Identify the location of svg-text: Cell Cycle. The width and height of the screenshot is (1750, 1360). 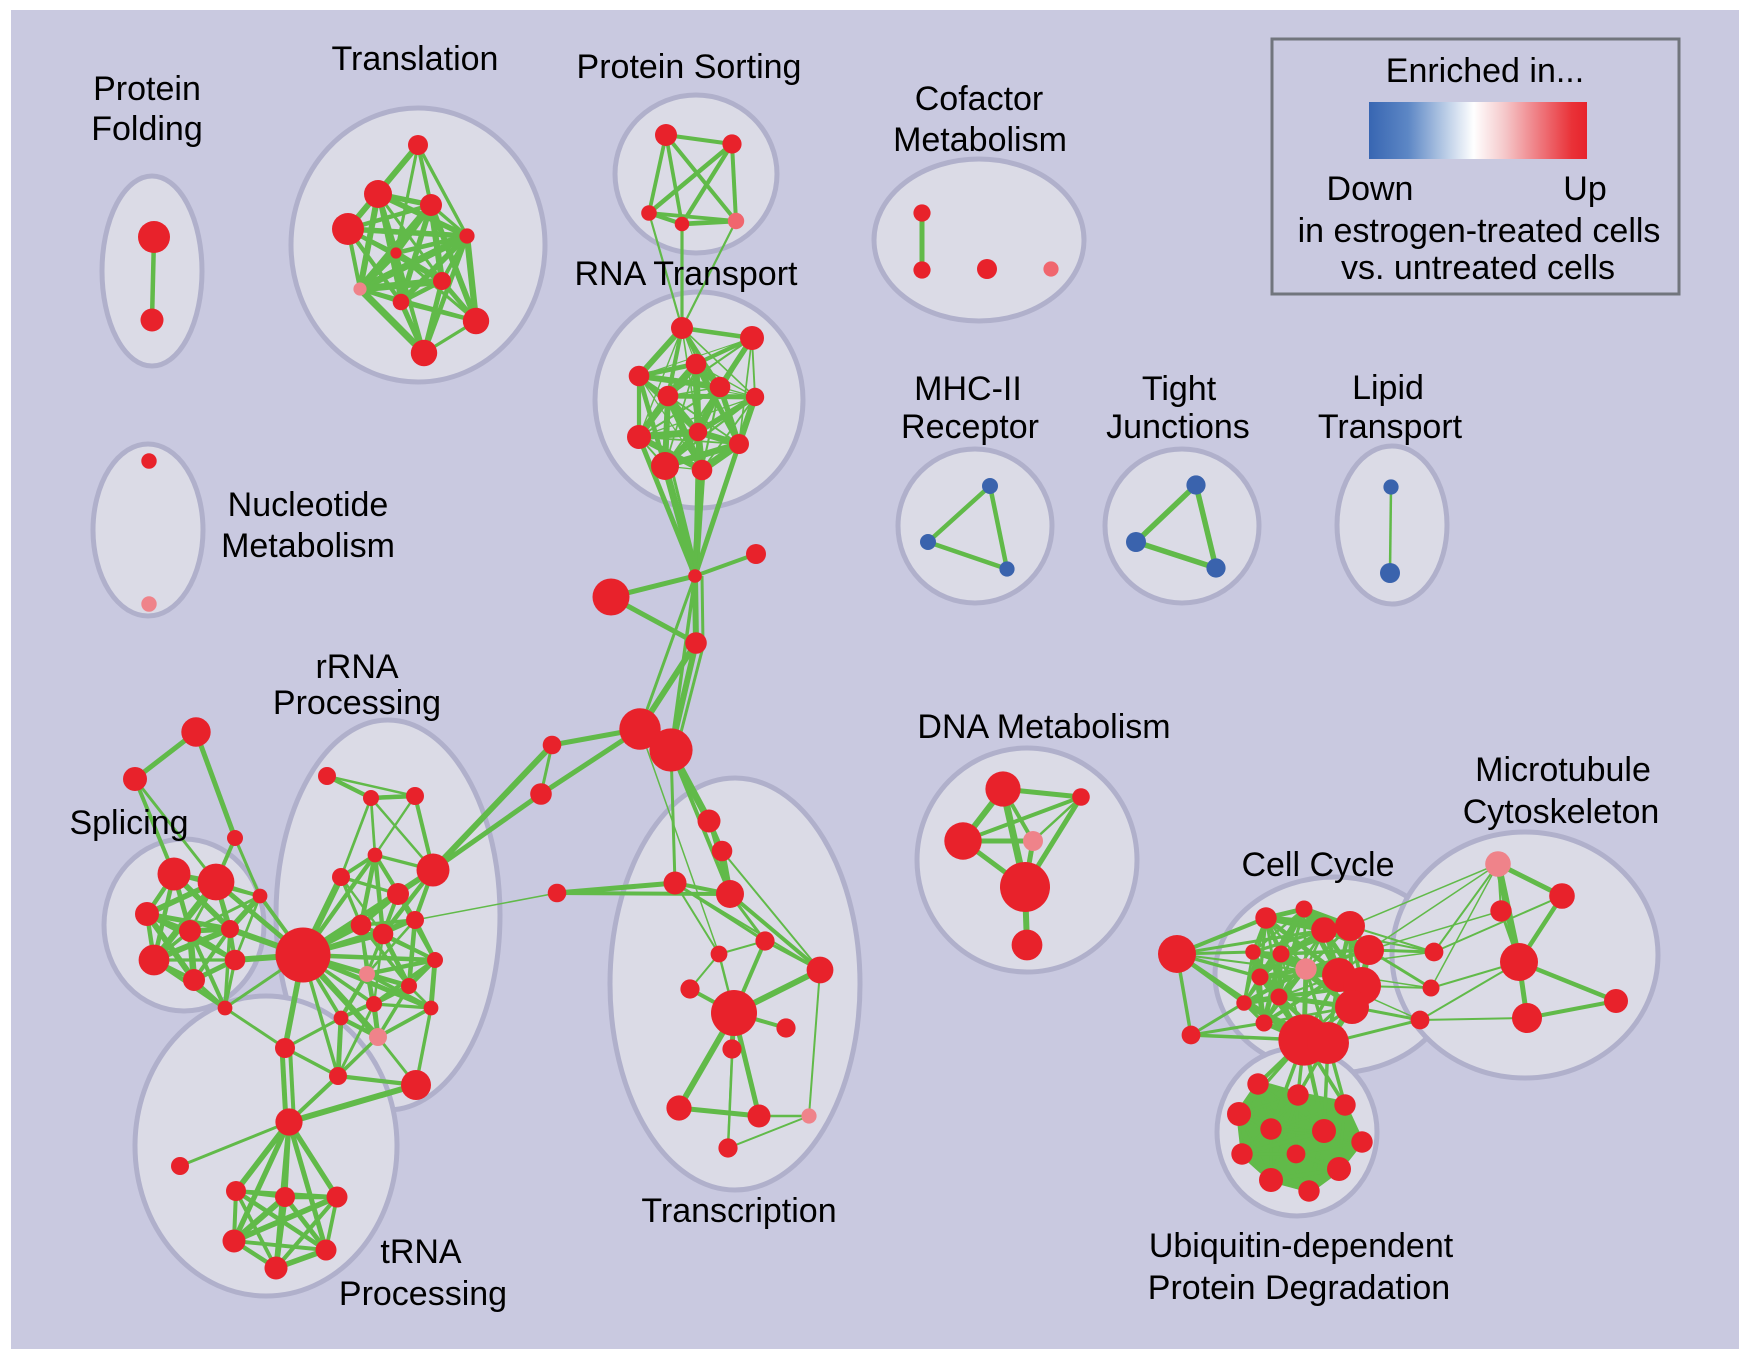
(1317, 865).